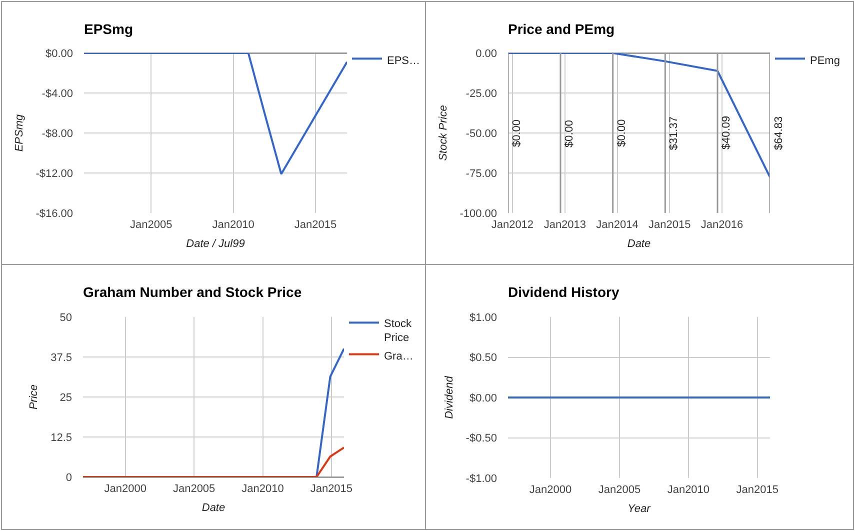  Describe the element at coordinates (449, 397) in the screenshot. I see `y-axis-title: Dividend` at that location.